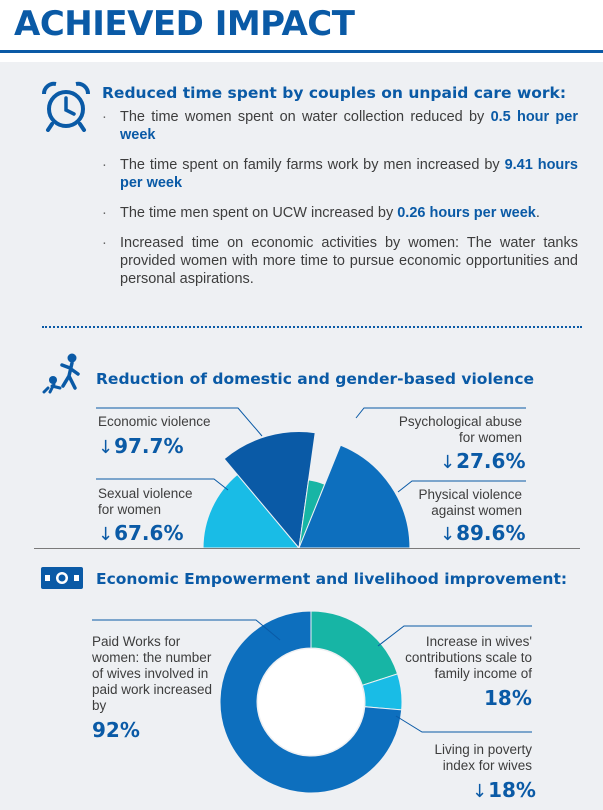 This screenshot has width=603, height=810. I want to click on sexual-violence-value: ↓67.6%, so click(141, 533).